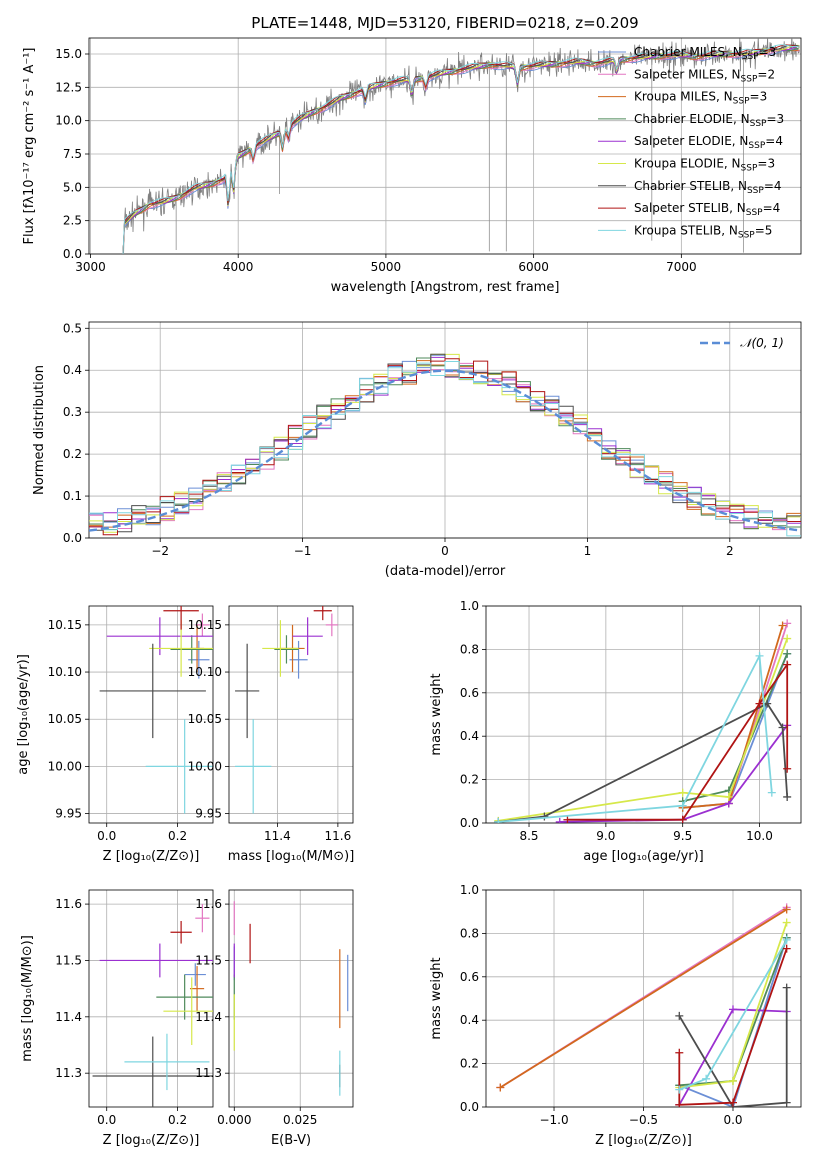 This screenshot has width=819, height=1170. Describe the element at coordinates (277, 836) in the screenshot. I see `x-tick-label: 11.4` at that location.